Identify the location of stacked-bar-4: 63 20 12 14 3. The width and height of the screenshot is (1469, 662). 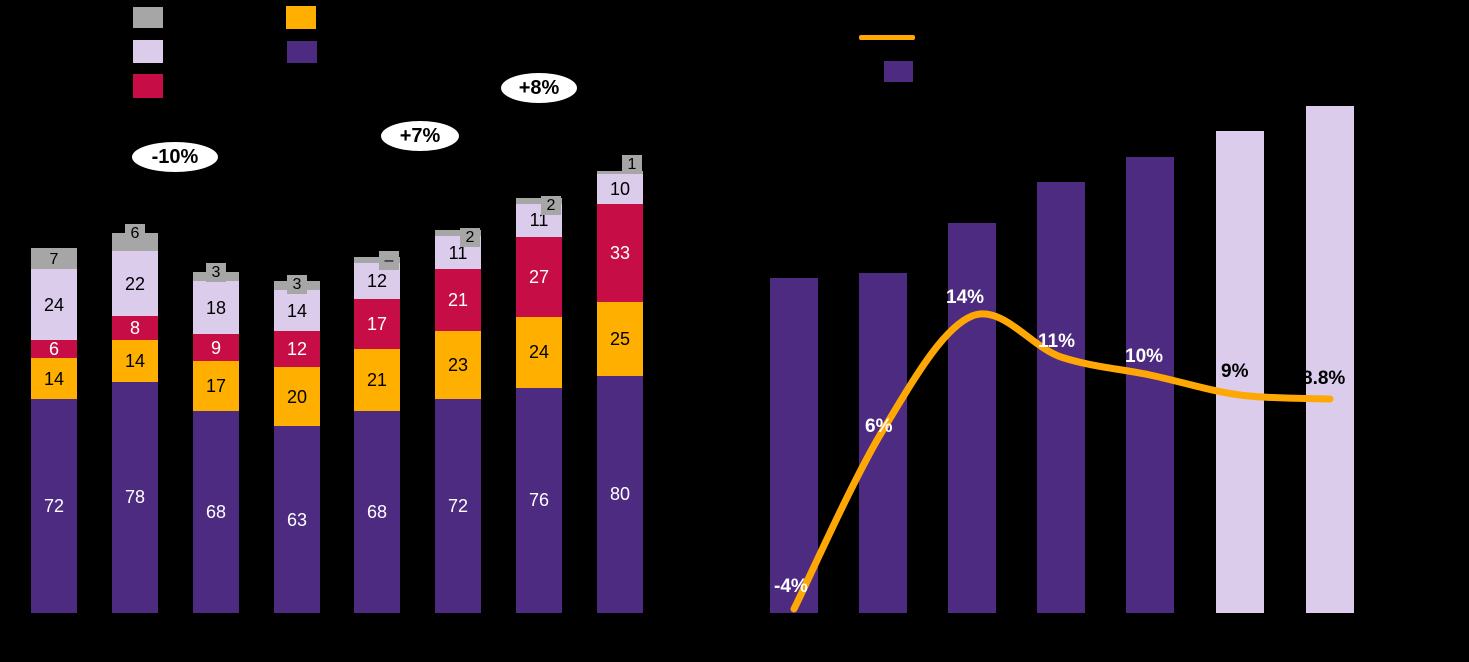
(297, 444).